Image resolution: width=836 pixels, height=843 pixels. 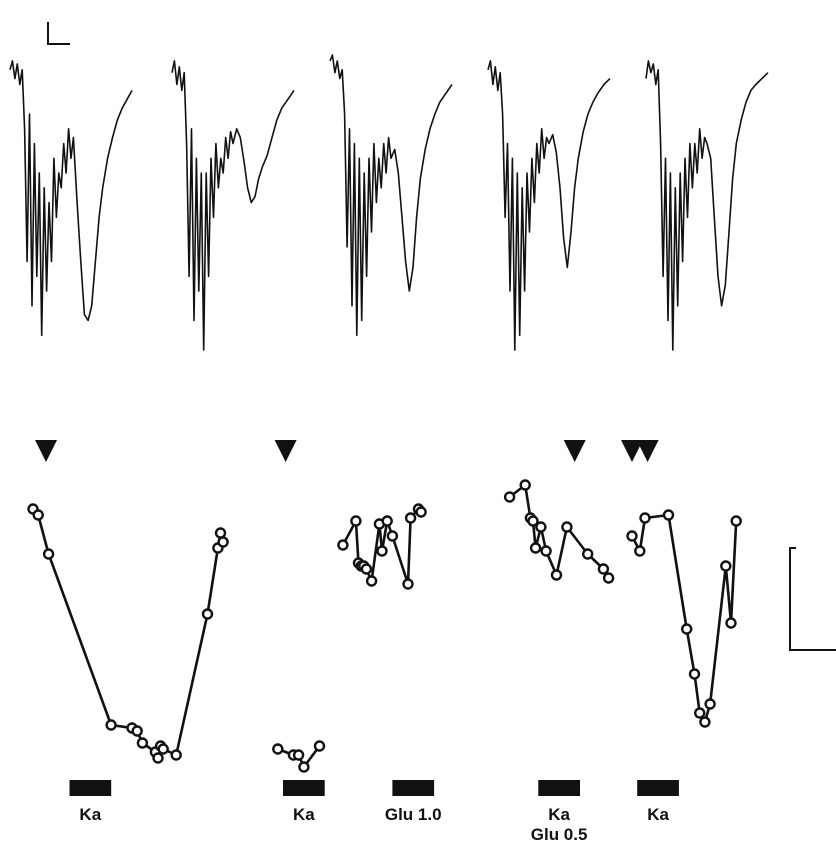 What do you see at coordinates (812, 599) in the screenshot?
I see `calibration-mark-bottom` at bounding box center [812, 599].